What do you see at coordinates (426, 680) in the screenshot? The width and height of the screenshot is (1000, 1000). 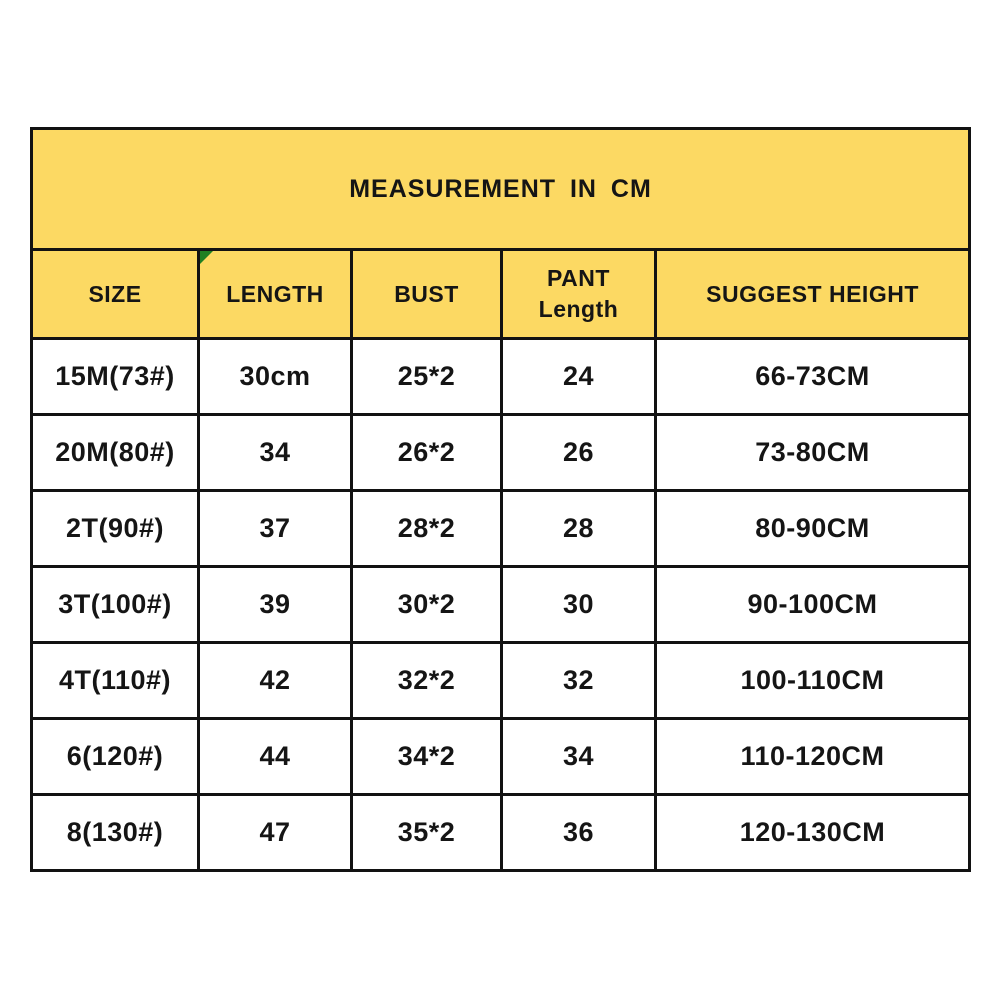 I see `cell-bust: 32*2` at bounding box center [426, 680].